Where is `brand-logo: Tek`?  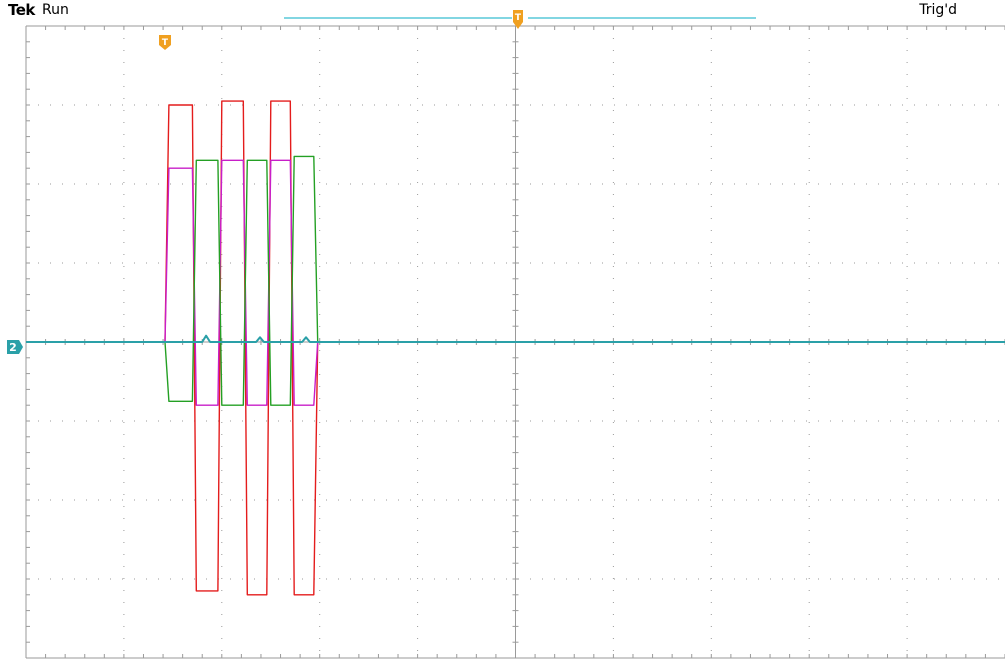
brand-logo: Tek is located at coordinates (21, 10).